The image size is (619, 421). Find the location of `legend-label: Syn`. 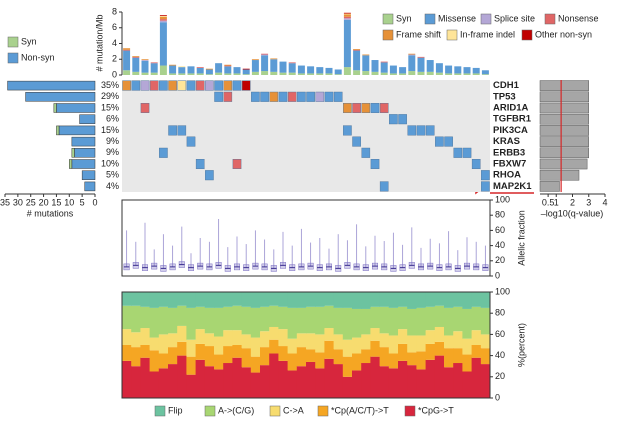

legend-label: Syn is located at coordinates (404, 18).